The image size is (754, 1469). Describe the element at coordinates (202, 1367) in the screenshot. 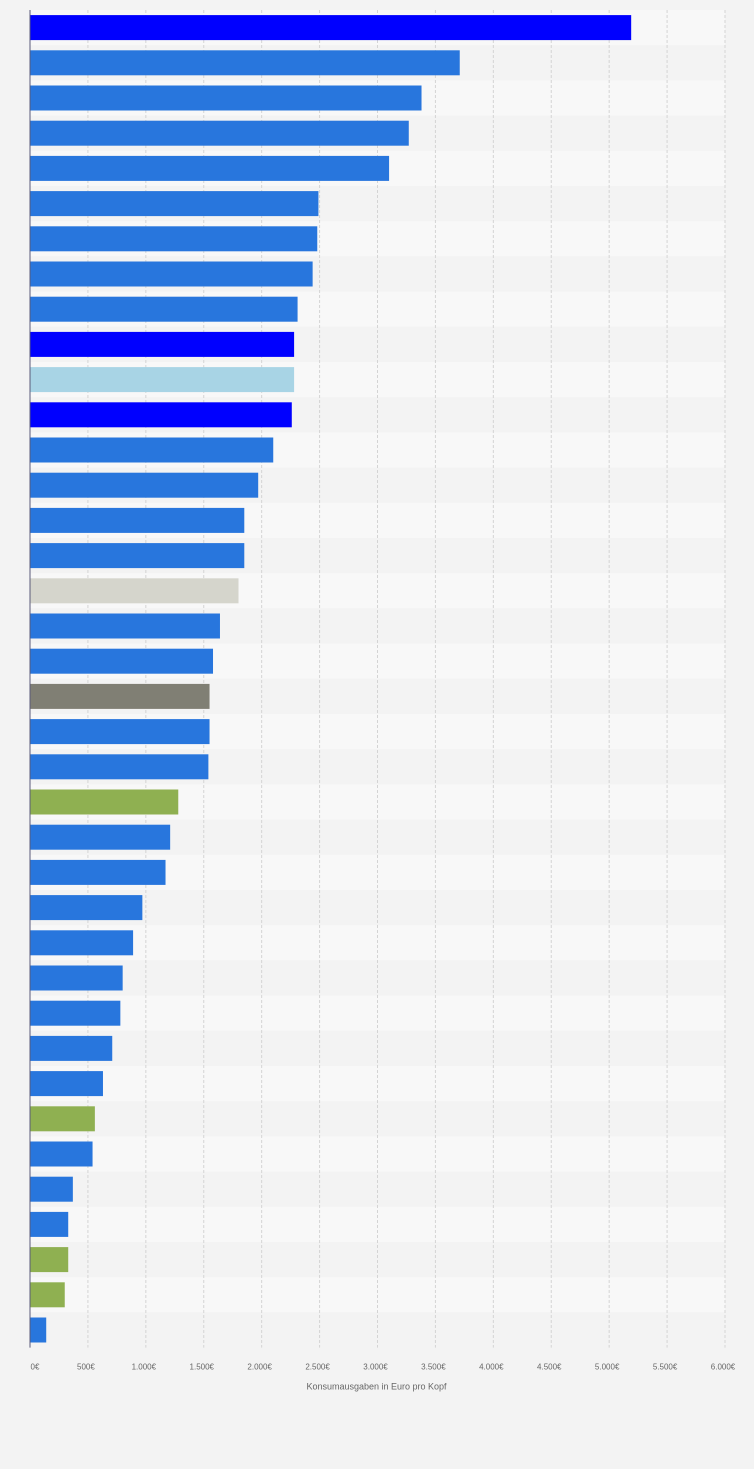

I see `x-tick-label: 1.500€` at that location.